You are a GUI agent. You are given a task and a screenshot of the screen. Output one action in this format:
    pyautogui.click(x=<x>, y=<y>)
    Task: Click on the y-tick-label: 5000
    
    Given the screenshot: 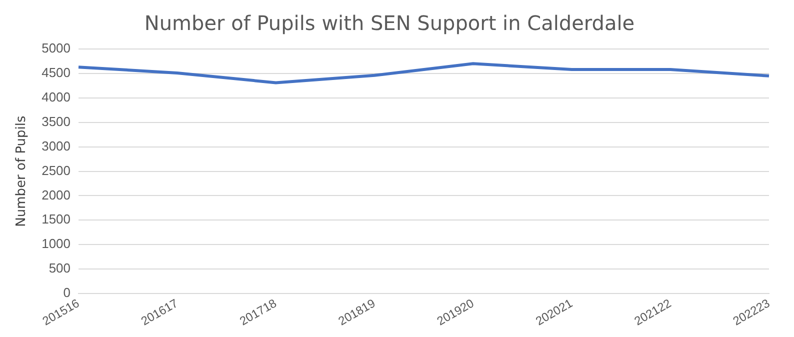 What is the action you would take?
    pyautogui.click(x=56, y=48)
    